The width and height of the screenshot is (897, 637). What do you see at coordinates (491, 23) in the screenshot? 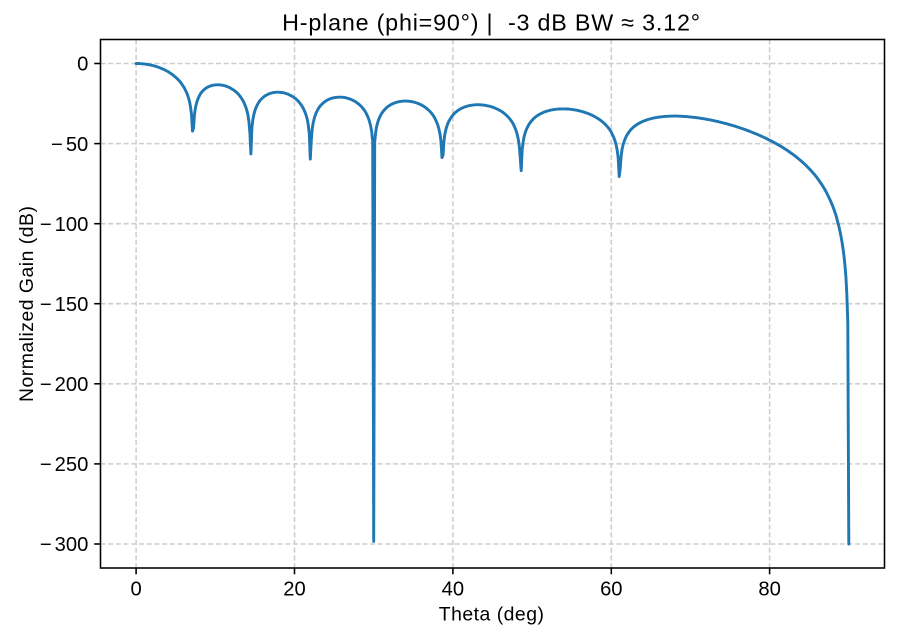
I see `svg-text:H-plane (phi=90°) | -3 dB BW: H-plane (phi=90°) | -3 dB BW ≈ 3.12°` at bounding box center [491, 23].